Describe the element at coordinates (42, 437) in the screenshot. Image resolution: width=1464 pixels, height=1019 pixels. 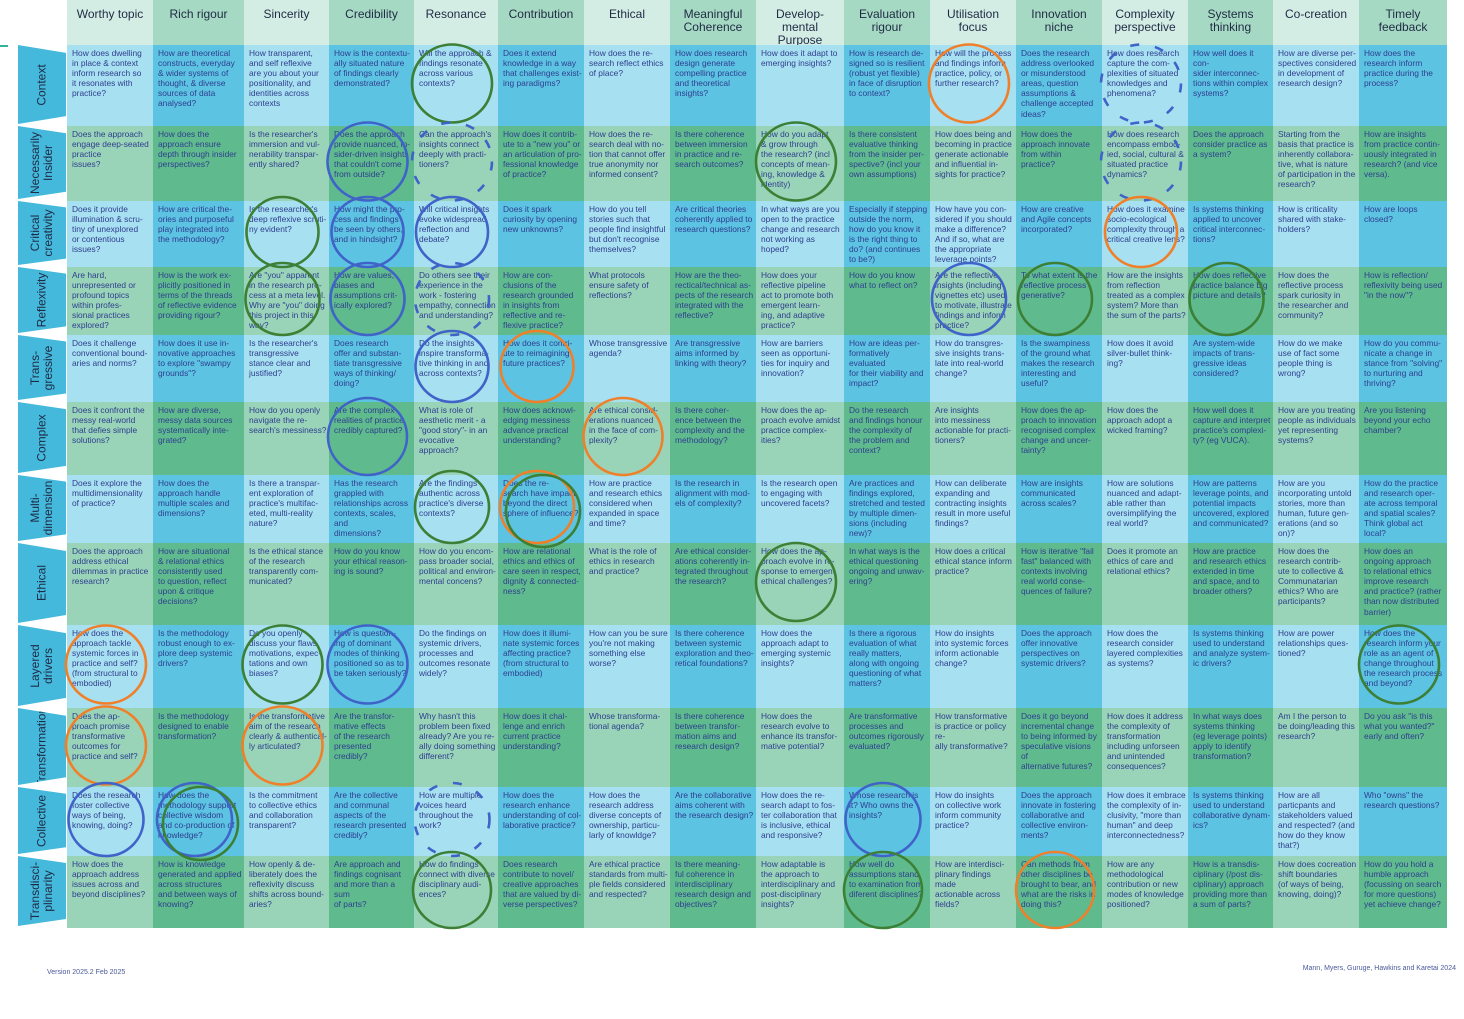
I see `row-header-complex: Complex` at that location.